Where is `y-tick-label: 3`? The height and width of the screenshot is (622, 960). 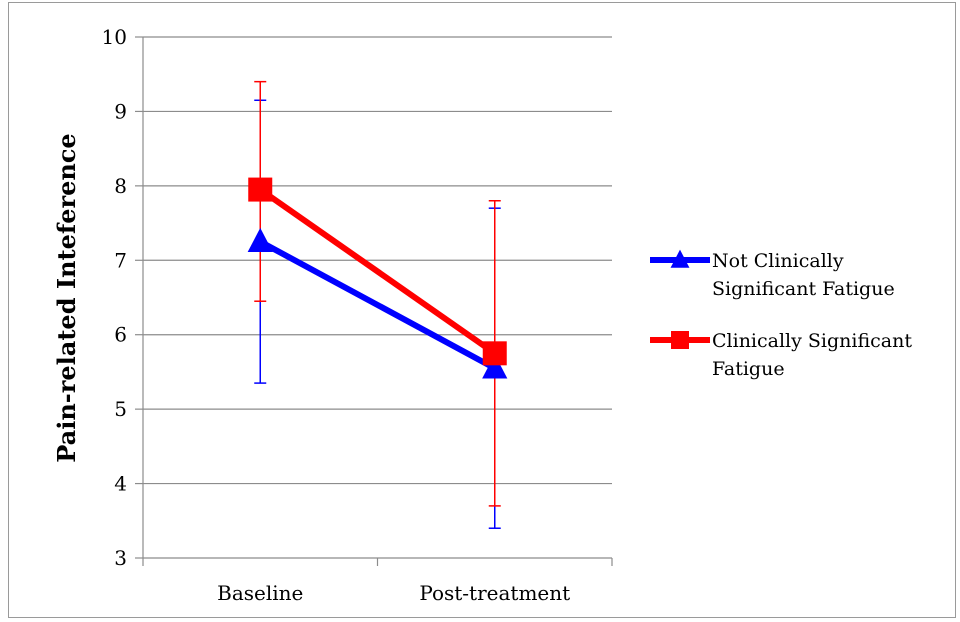
y-tick-label: 3 is located at coordinates (120, 558).